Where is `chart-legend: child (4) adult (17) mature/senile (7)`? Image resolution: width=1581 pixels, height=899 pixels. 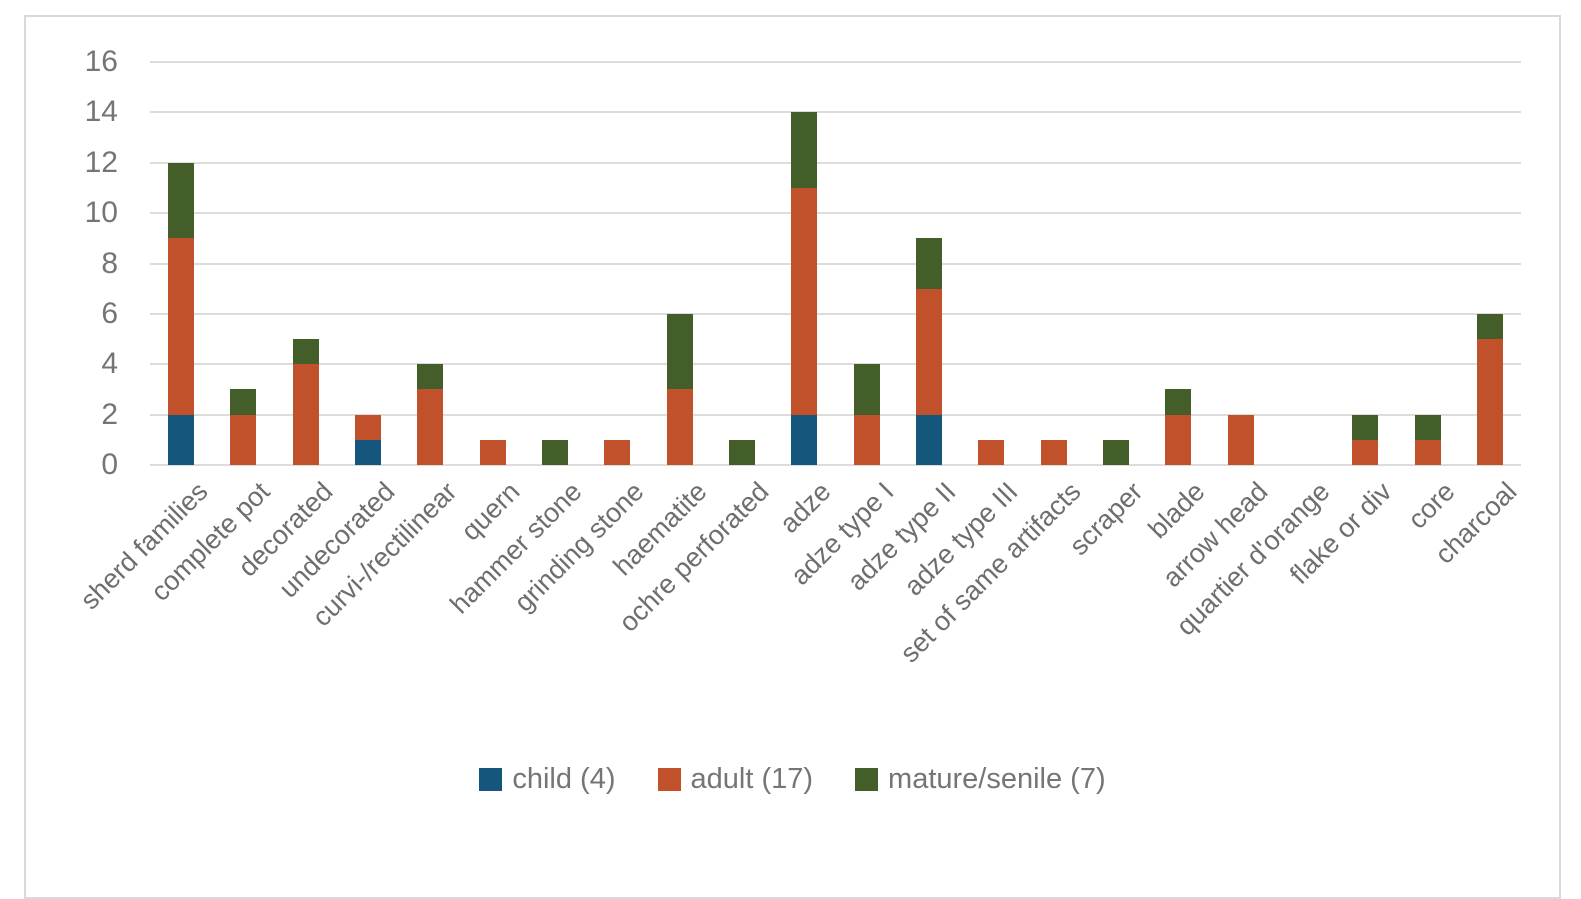
chart-legend: child (4) adult (17) mature/senile (7) is located at coordinates (792, 779).